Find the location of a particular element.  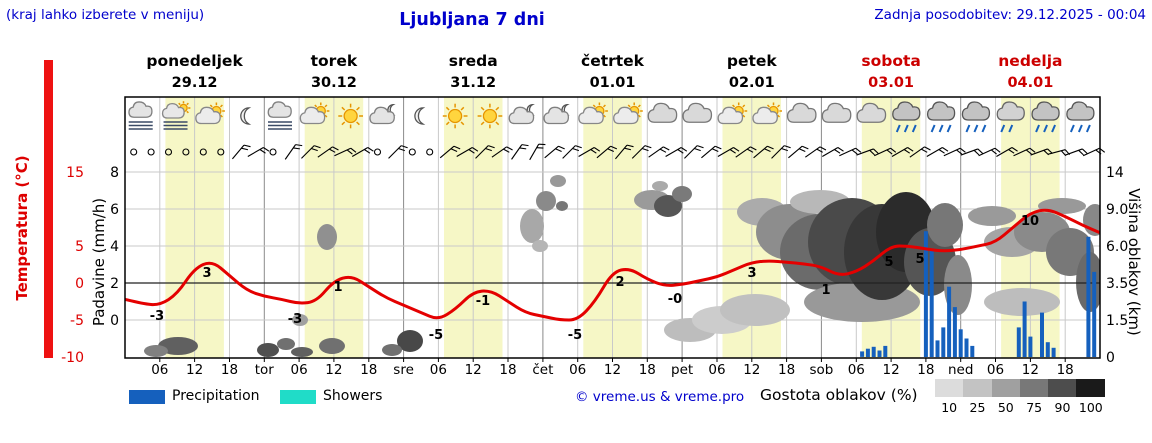

svg-text: 4 is located at coordinates (114, 247).